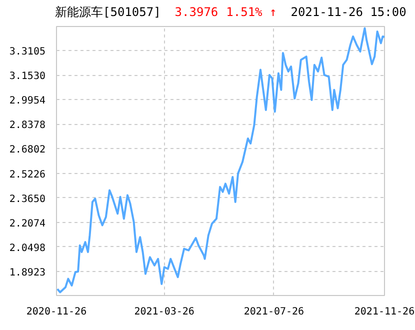  Describe the element at coordinates (164, 312) in the screenshot. I see `x-tick-label: 2021-03-26` at that location.